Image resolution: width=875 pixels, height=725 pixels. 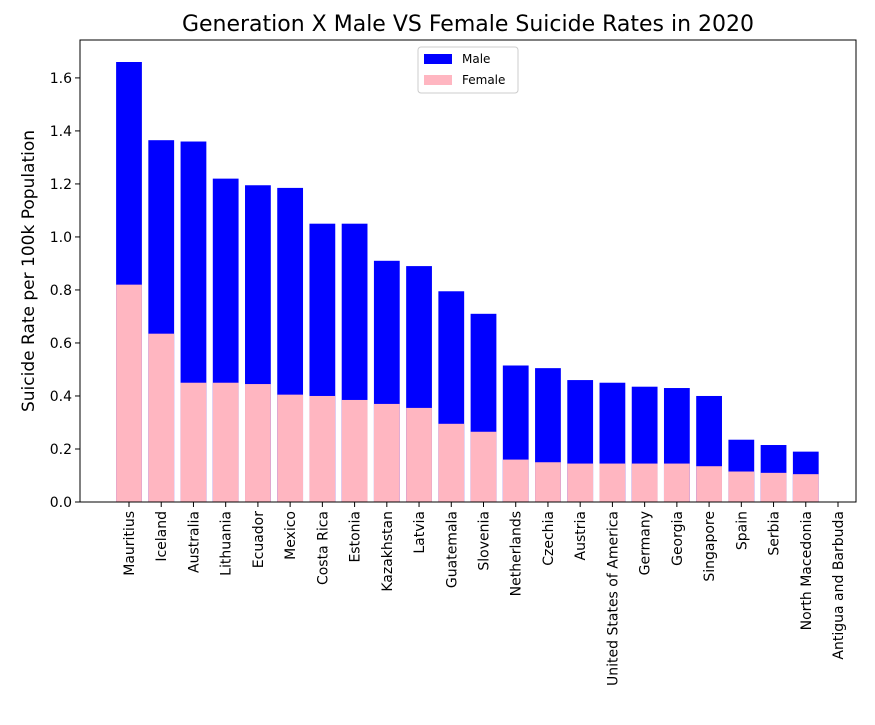 I want to click on legend-label: Female, so click(x=483, y=80).